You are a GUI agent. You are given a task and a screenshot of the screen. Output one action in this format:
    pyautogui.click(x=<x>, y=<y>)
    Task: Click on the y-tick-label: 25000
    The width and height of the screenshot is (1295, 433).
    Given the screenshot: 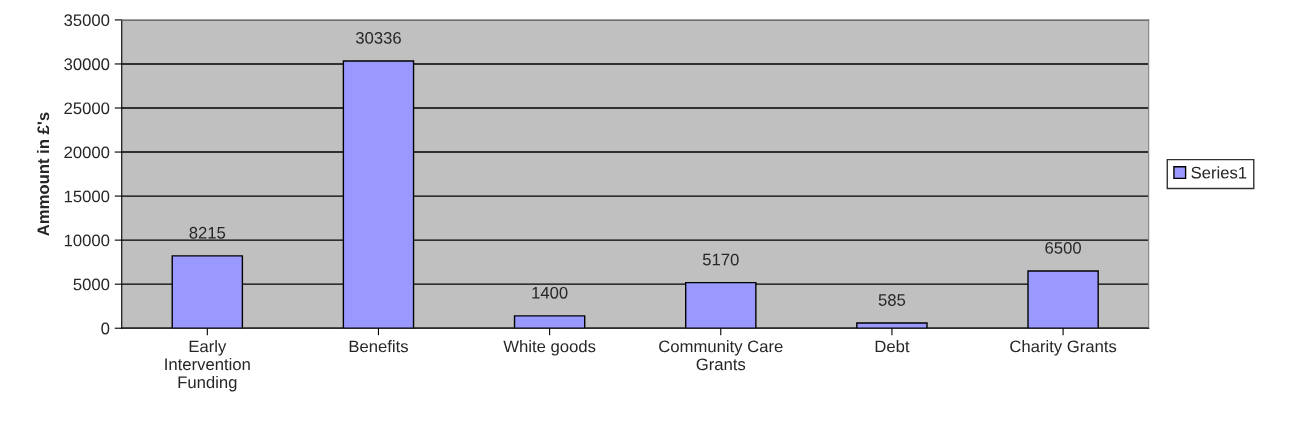 What is the action you would take?
    pyautogui.click(x=87, y=108)
    